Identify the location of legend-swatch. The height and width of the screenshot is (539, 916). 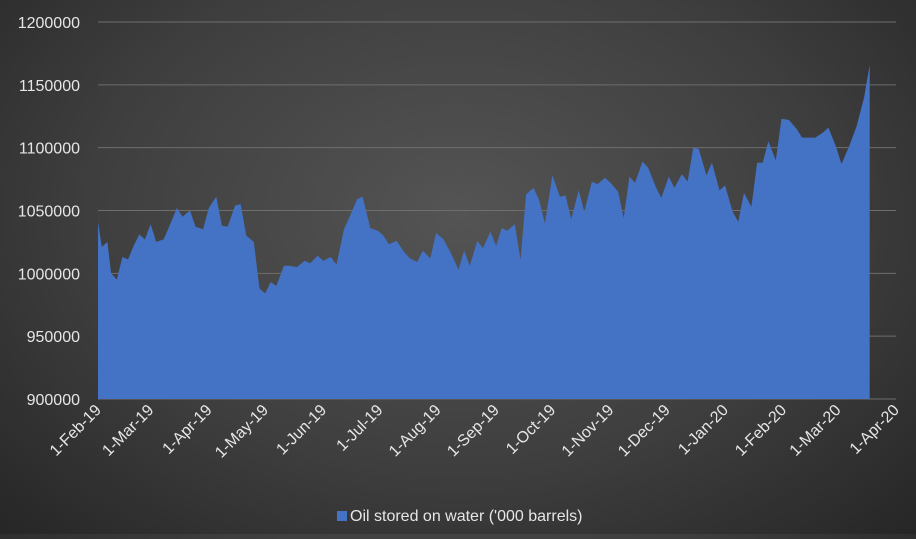
(342, 516).